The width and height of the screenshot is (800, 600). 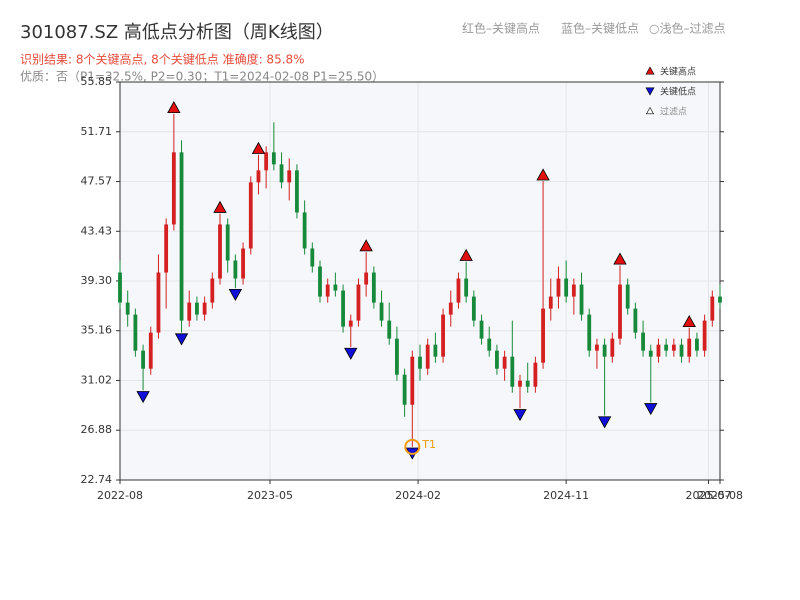 I want to click on header-legend: 红色–关键高点, so click(x=501, y=28).